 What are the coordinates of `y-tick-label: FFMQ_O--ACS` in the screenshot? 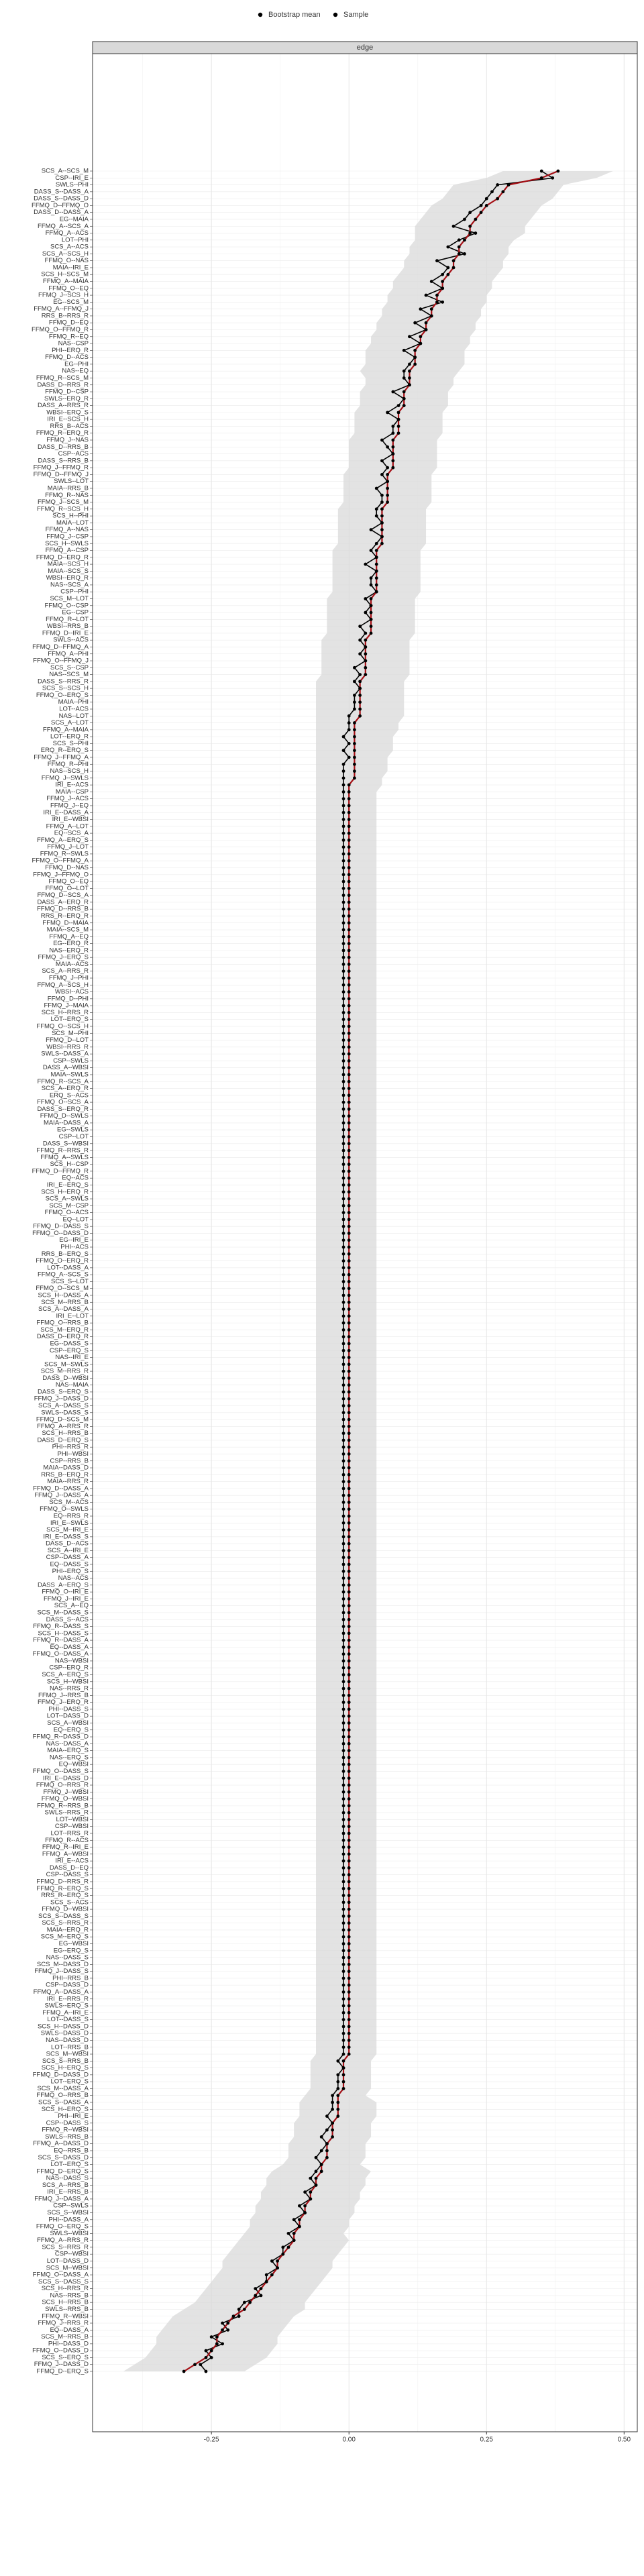 It's located at (67, 1212).